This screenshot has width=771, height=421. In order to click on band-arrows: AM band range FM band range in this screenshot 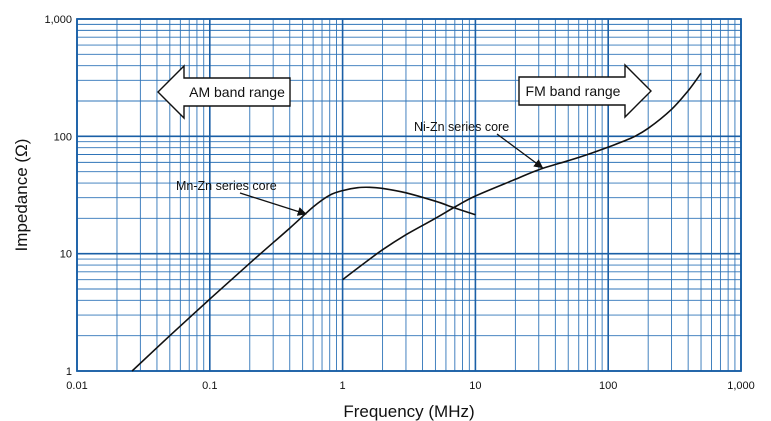, I will do `click(404, 91)`.